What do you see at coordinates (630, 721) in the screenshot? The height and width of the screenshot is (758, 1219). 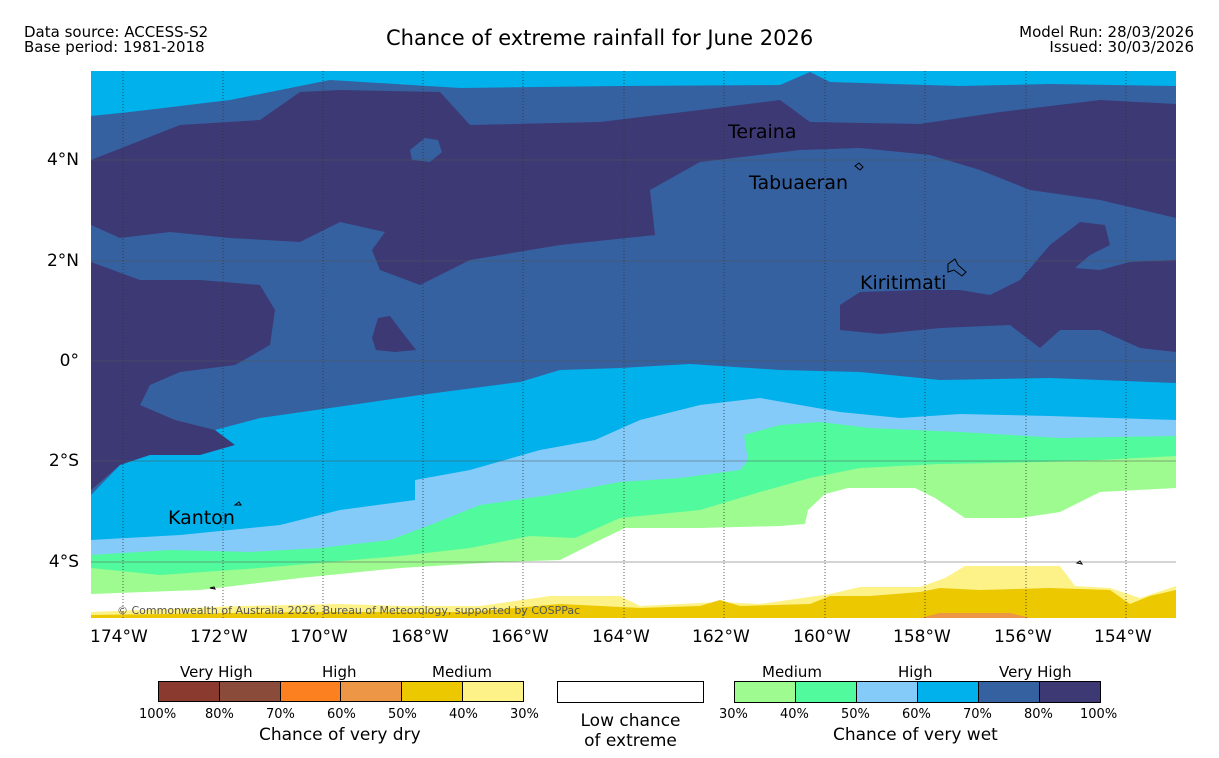 I see `low-chance-label-line1: Low chance` at bounding box center [630, 721].